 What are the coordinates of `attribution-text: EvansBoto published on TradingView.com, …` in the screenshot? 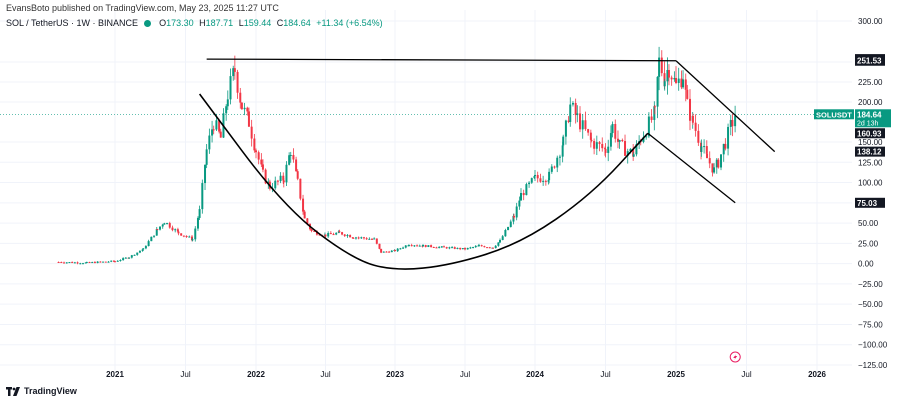 It's located at (142, 8).